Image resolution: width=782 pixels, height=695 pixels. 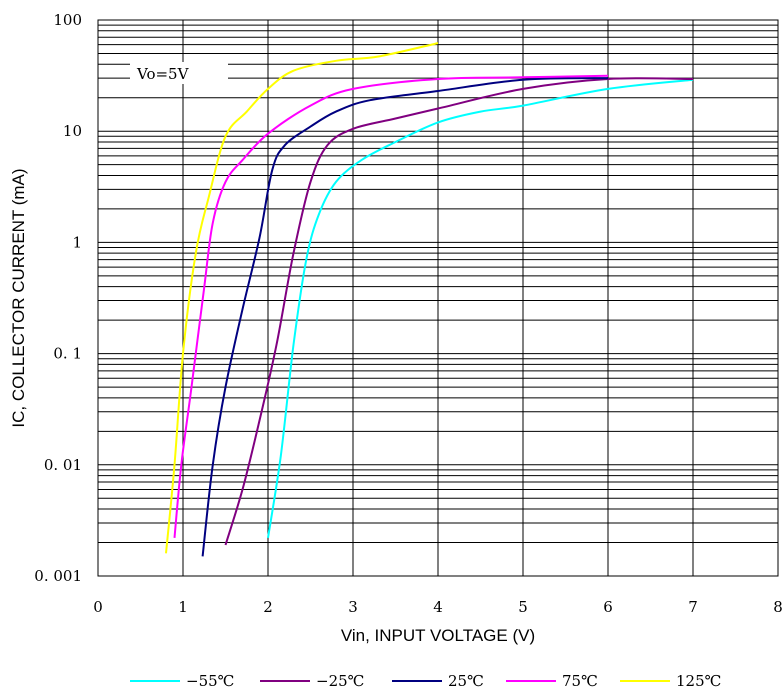 I want to click on x-tick-label: 4, so click(x=438, y=607).